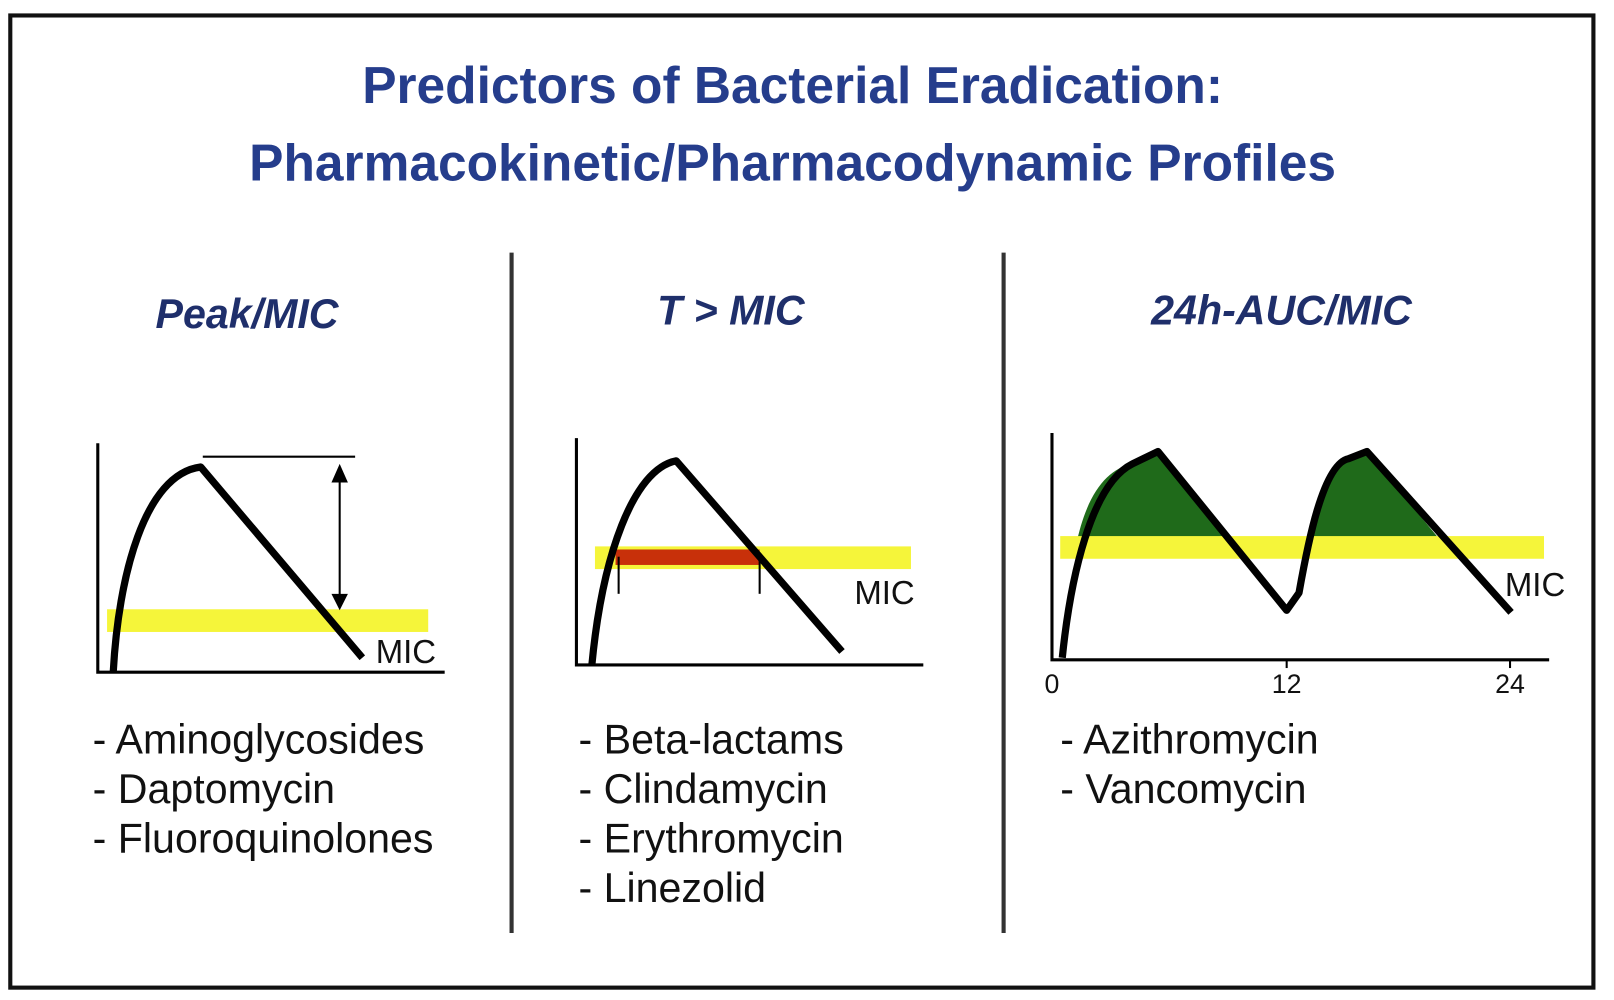 The height and width of the screenshot is (1000, 1614). What do you see at coordinates (702, 789) in the screenshot?
I see `drug-item: - Clindamycin` at bounding box center [702, 789].